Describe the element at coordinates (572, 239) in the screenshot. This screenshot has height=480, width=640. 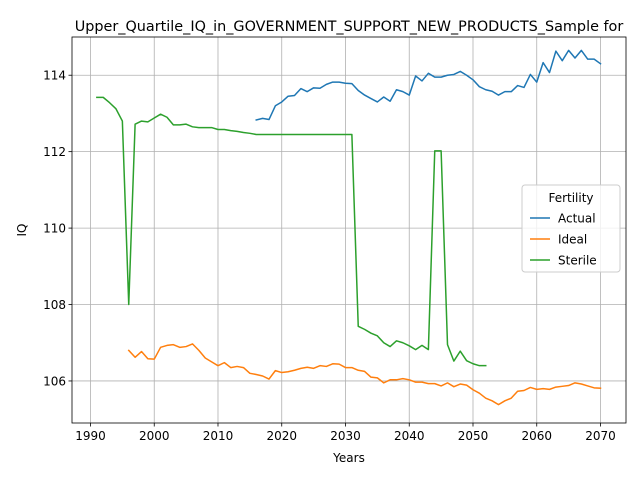
I see `legend-label-ideal: Ideal` at that location.